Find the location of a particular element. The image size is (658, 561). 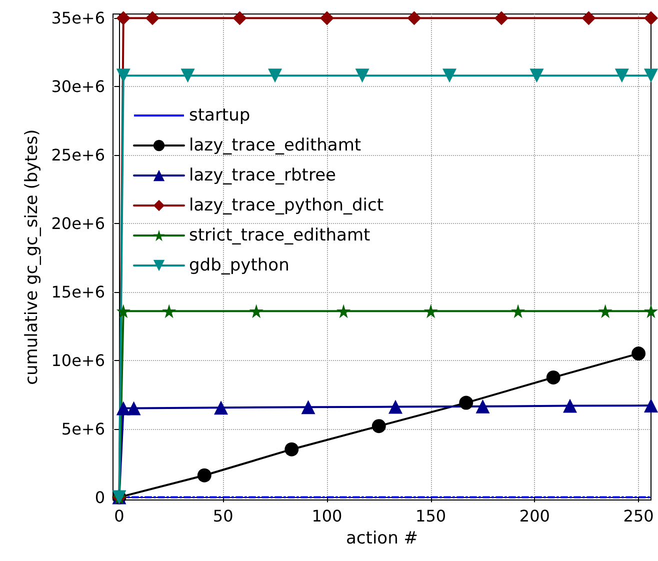

x-tick-label: 50 is located at coordinates (223, 516).